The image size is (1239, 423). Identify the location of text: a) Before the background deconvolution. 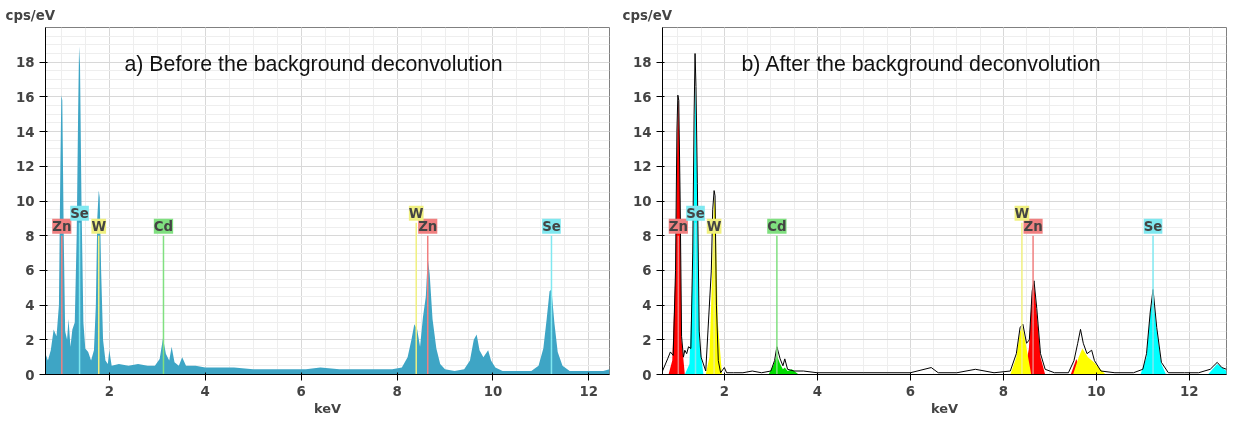
(313, 64).